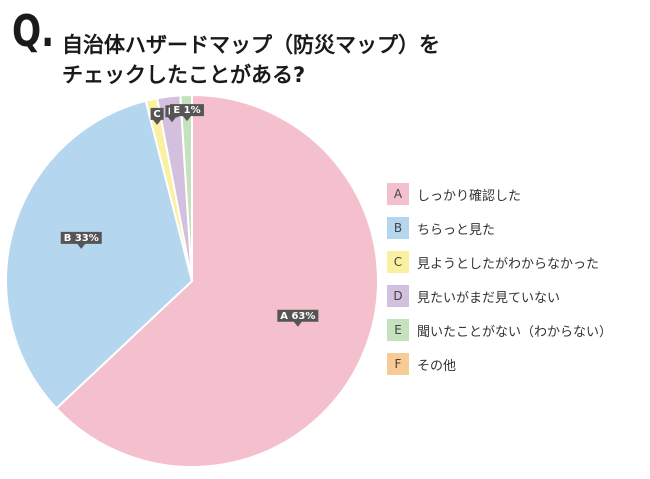  What do you see at coordinates (456, 230) in the screenshot?
I see `legend-label-b: ちらっと見た` at bounding box center [456, 230].